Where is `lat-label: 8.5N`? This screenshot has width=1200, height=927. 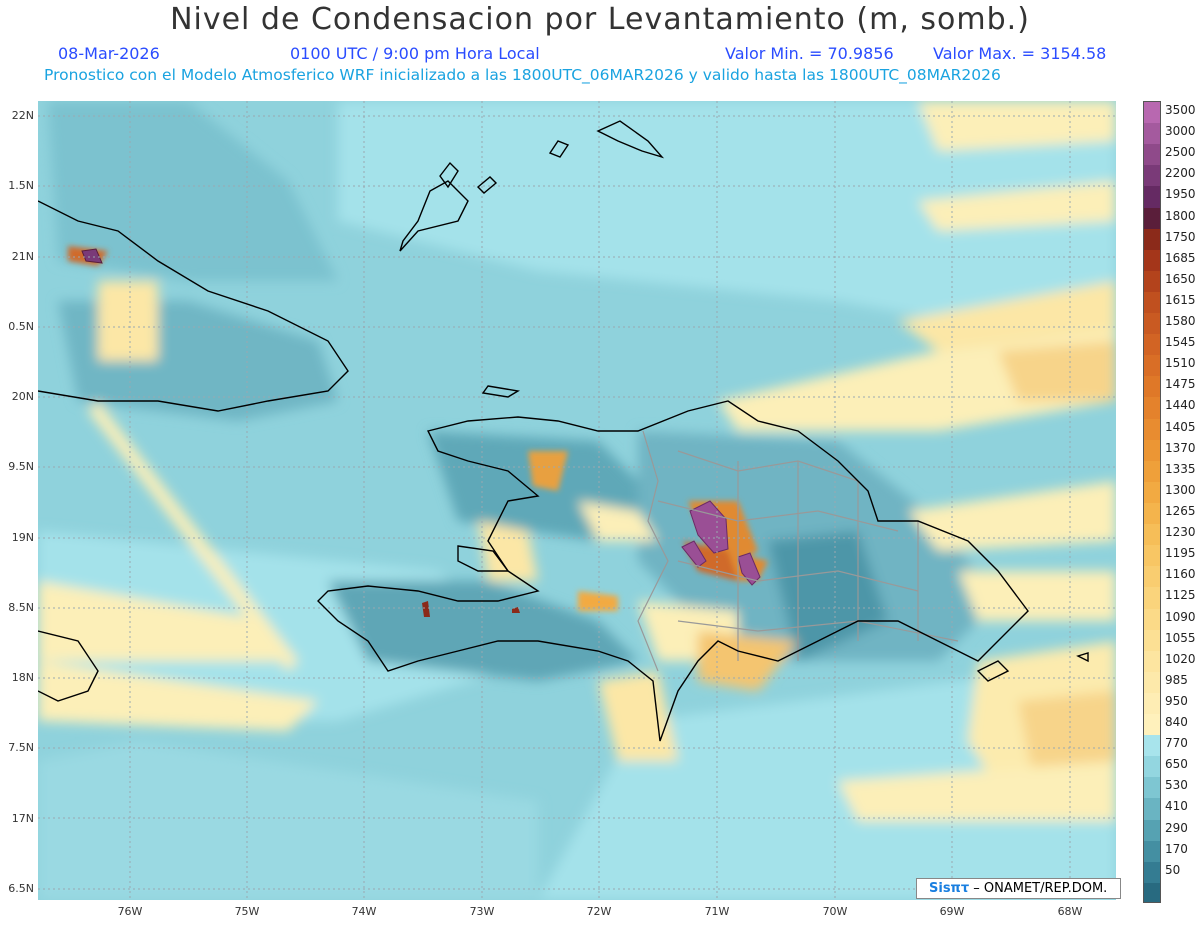
lat-label: 8.5N is located at coordinates (21, 607).